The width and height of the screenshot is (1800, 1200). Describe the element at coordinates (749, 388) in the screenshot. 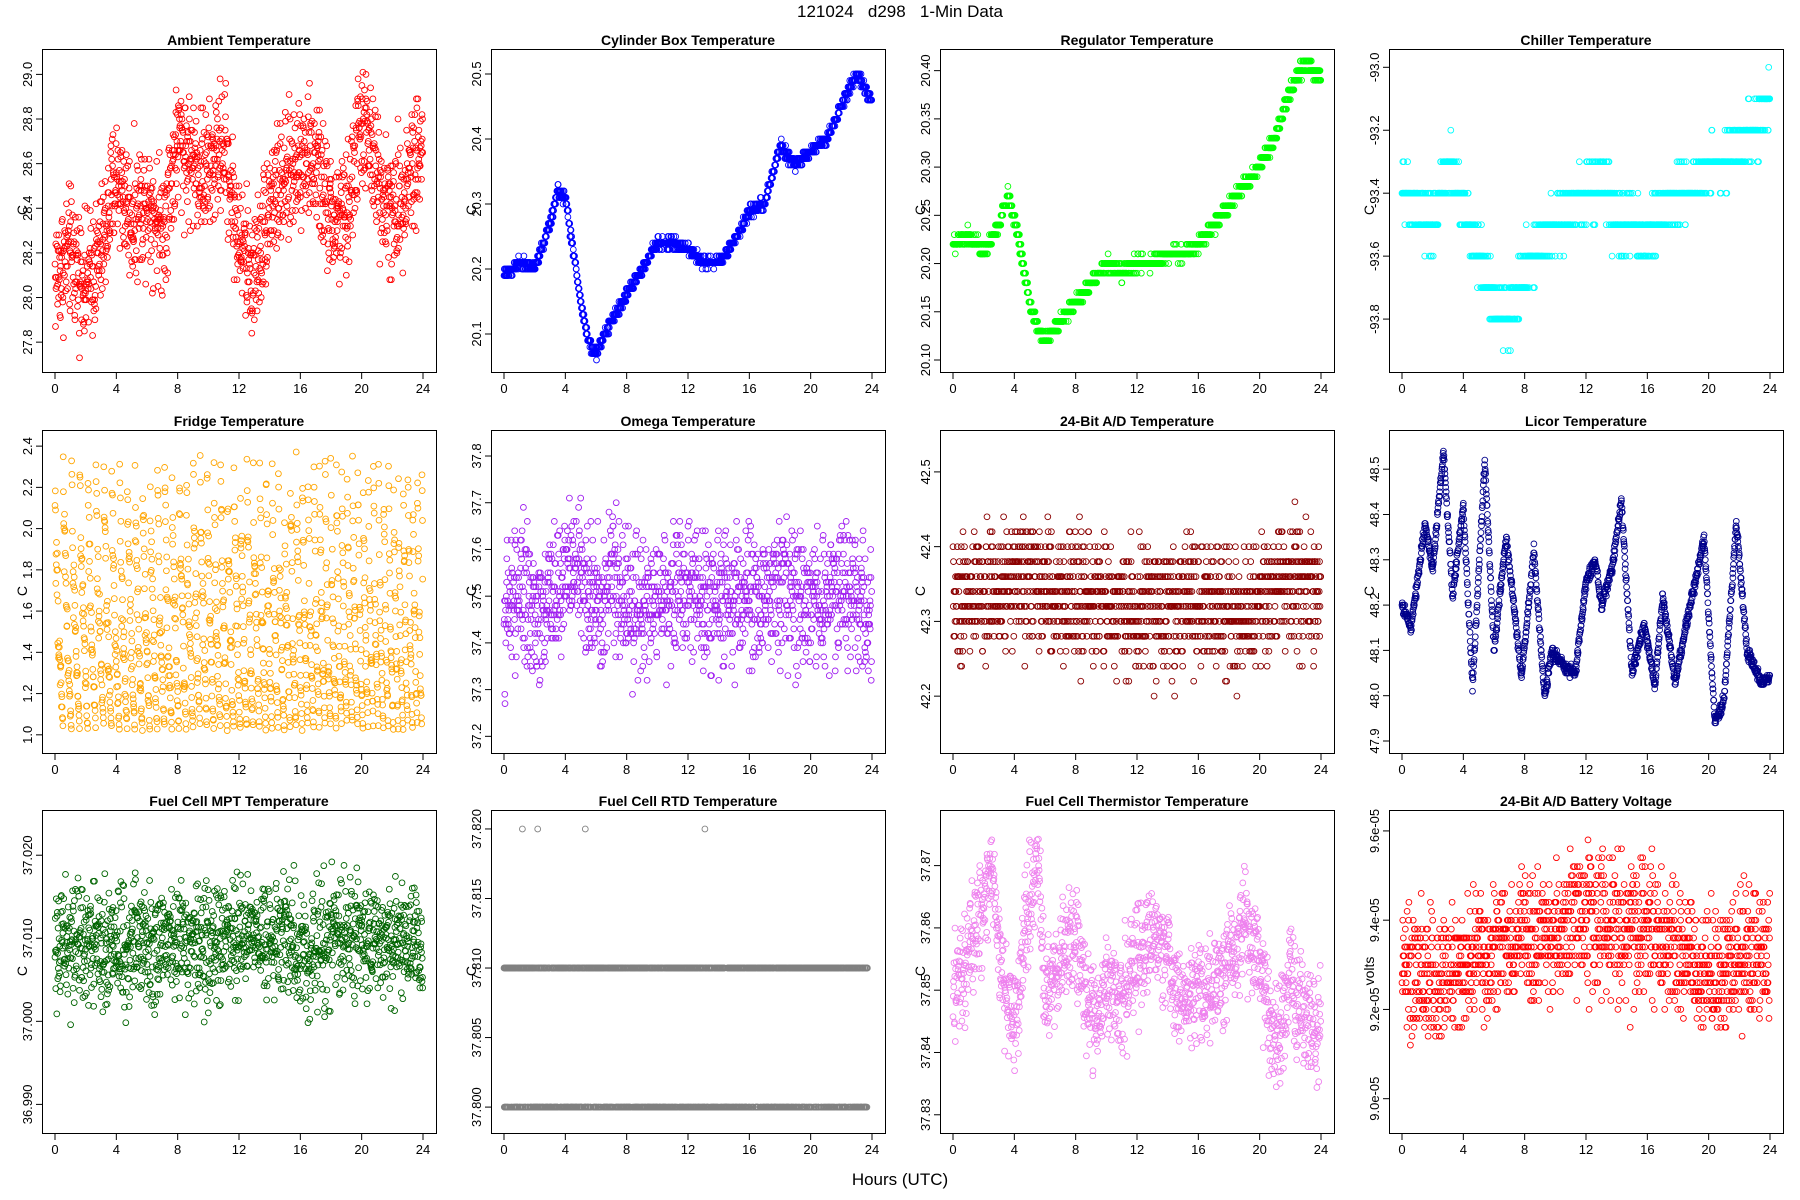

I see `x-tick-label: 16` at that location.